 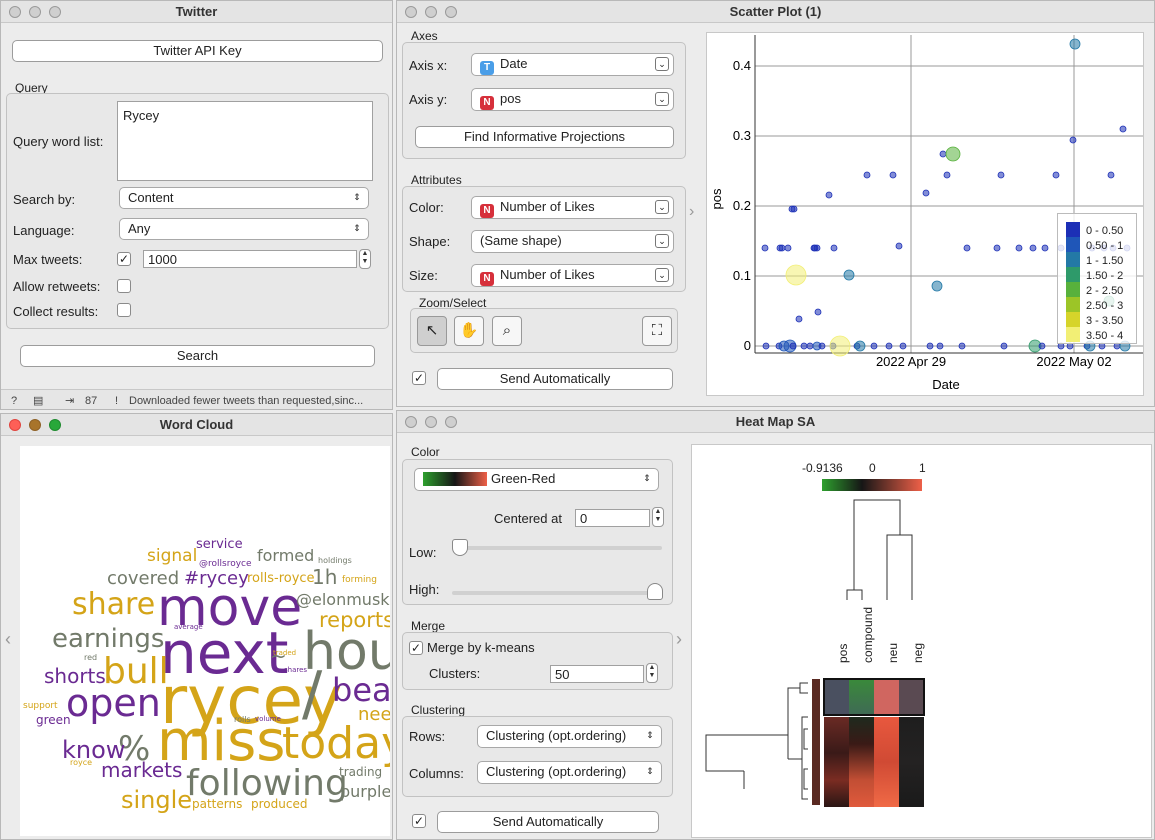 What do you see at coordinates (612, 518) in the screenshot?
I see `centered-at-input: 0` at bounding box center [612, 518].